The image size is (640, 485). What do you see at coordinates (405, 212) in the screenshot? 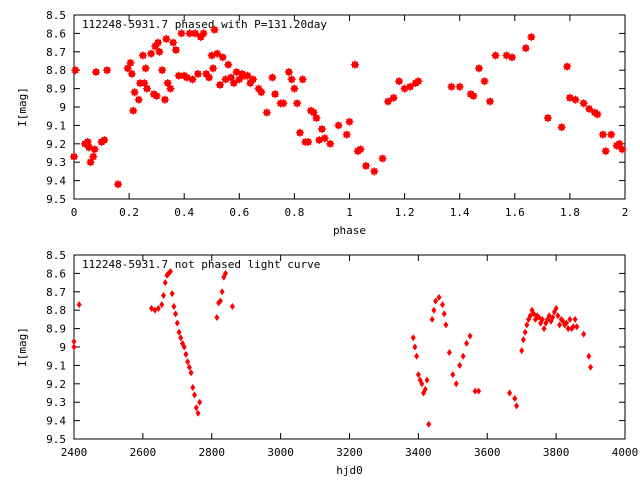
I see `panel-1-x-tick-label: 1.2` at bounding box center [405, 212].